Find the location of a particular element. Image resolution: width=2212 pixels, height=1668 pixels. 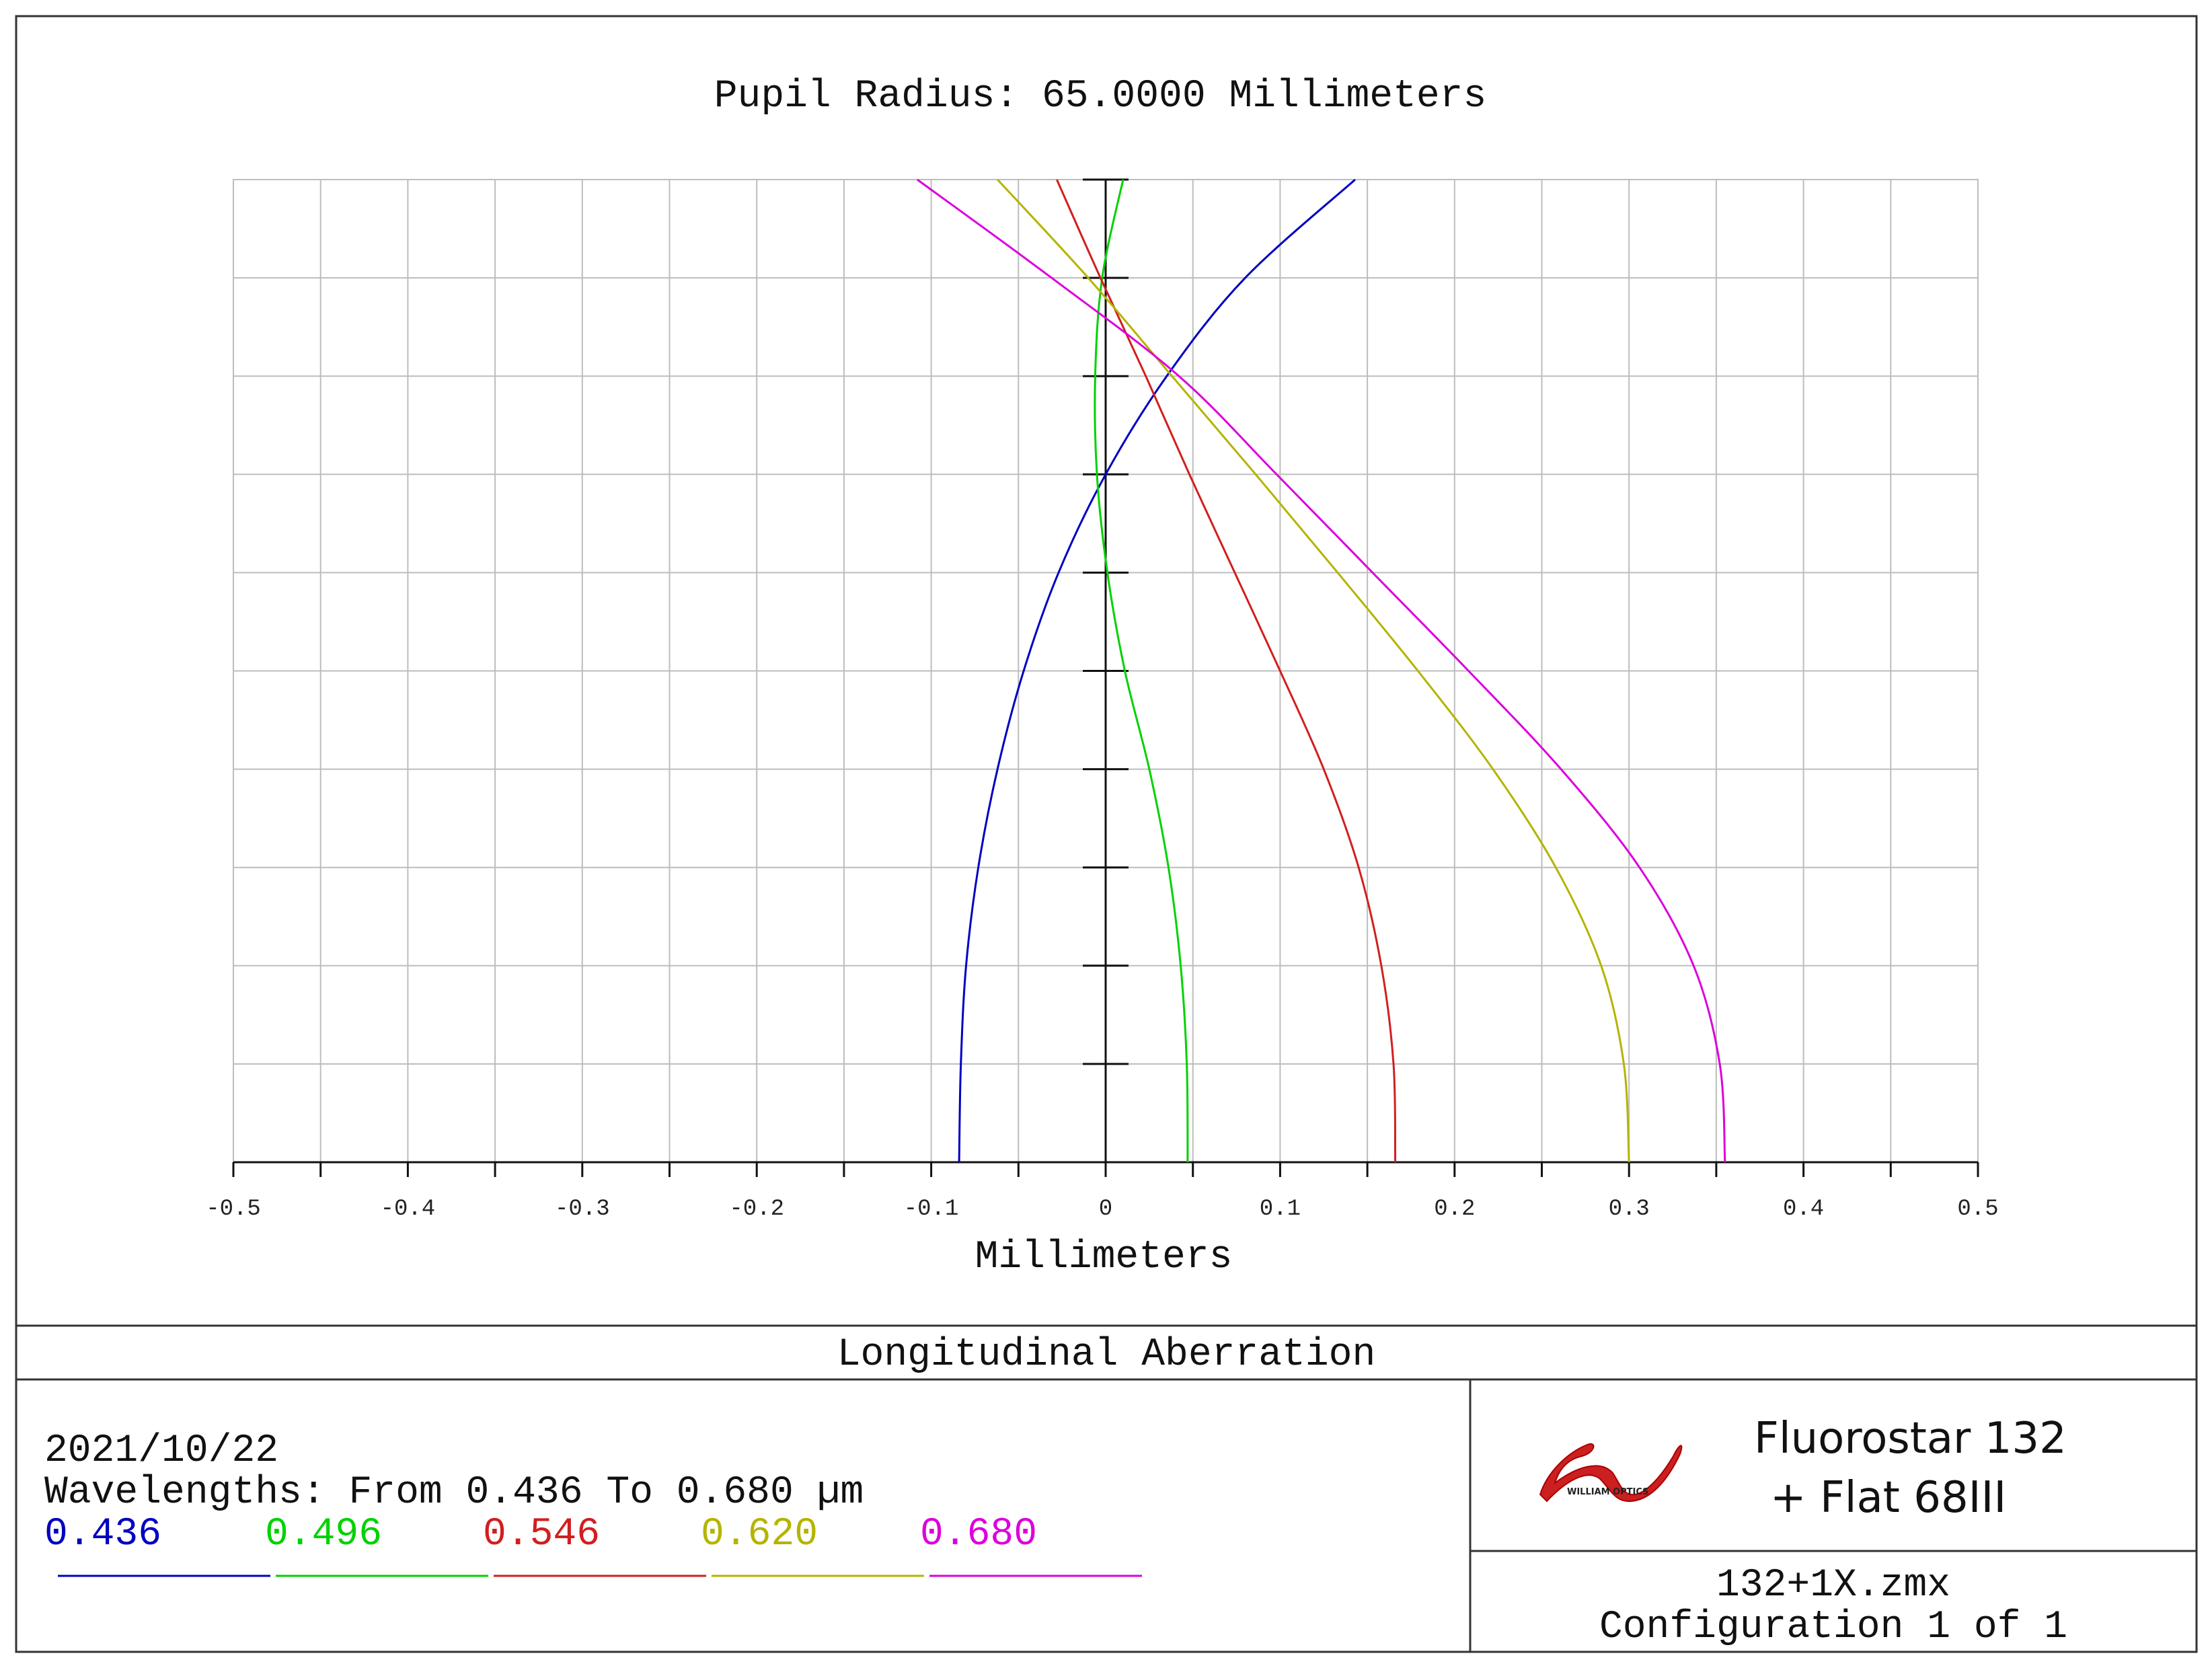

configuration-label: Configuration 1 of 1 is located at coordinates (1833, 1627).